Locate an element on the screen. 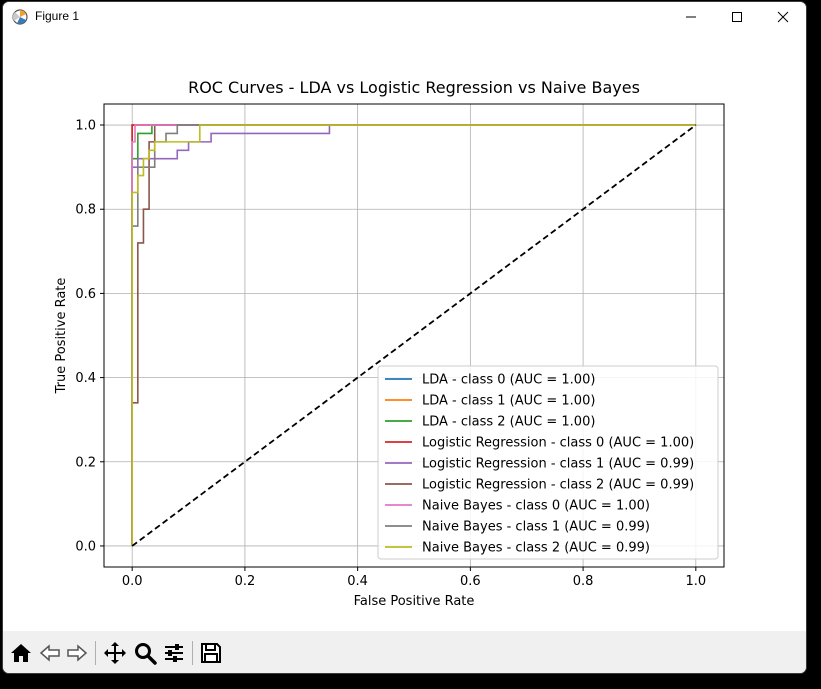  zoom-button is located at coordinates (145, 653).